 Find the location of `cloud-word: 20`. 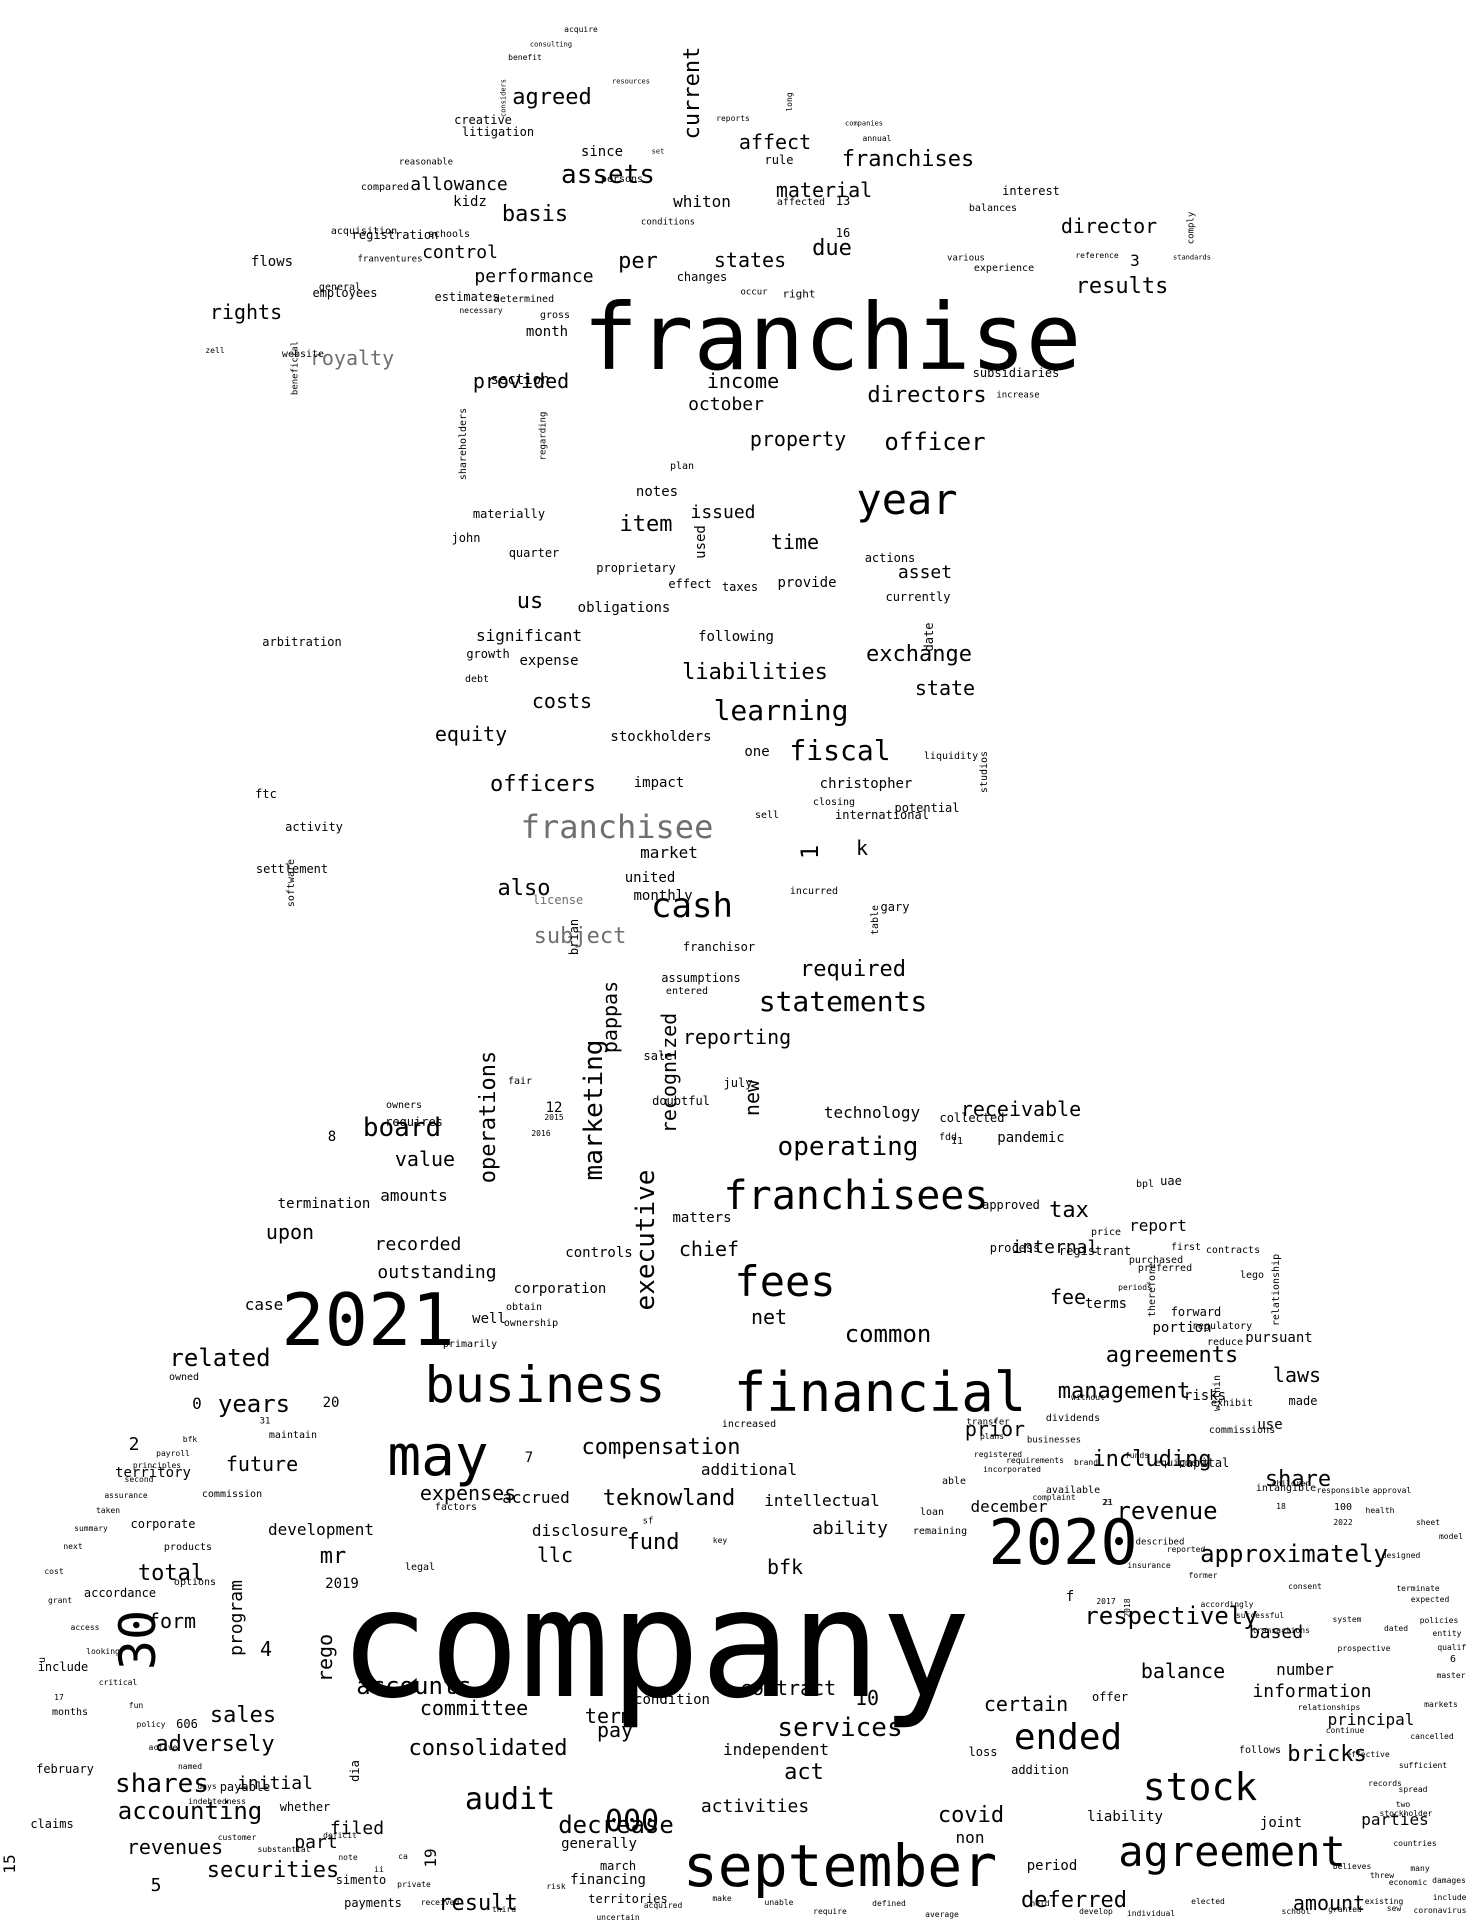

cloud-word: 20 is located at coordinates (331, 1403).